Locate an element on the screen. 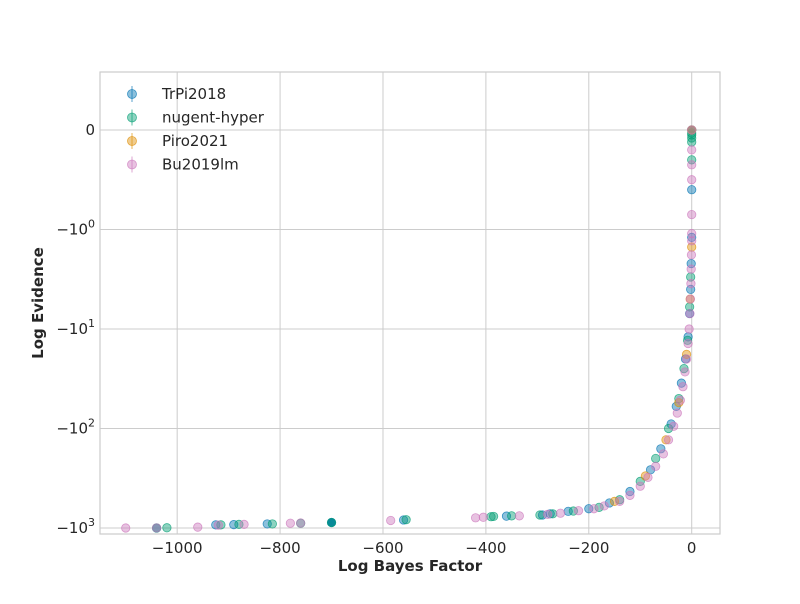 The image size is (800, 604). x-tick-label: 0 is located at coordinates (692, 548).